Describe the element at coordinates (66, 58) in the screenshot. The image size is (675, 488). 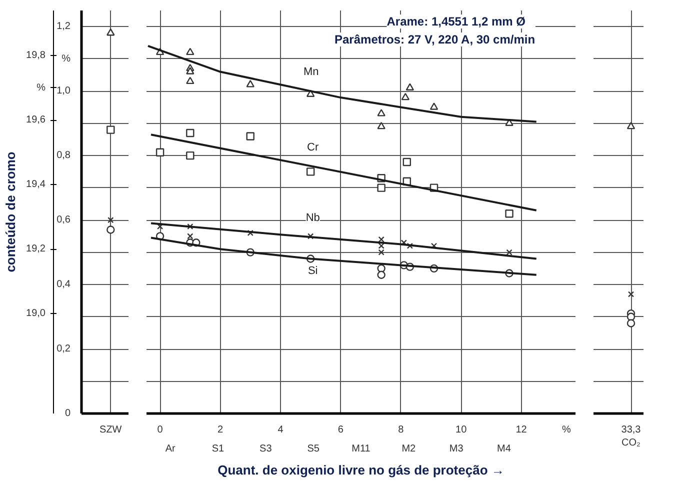
I see `y-tick-label: %` at that location.